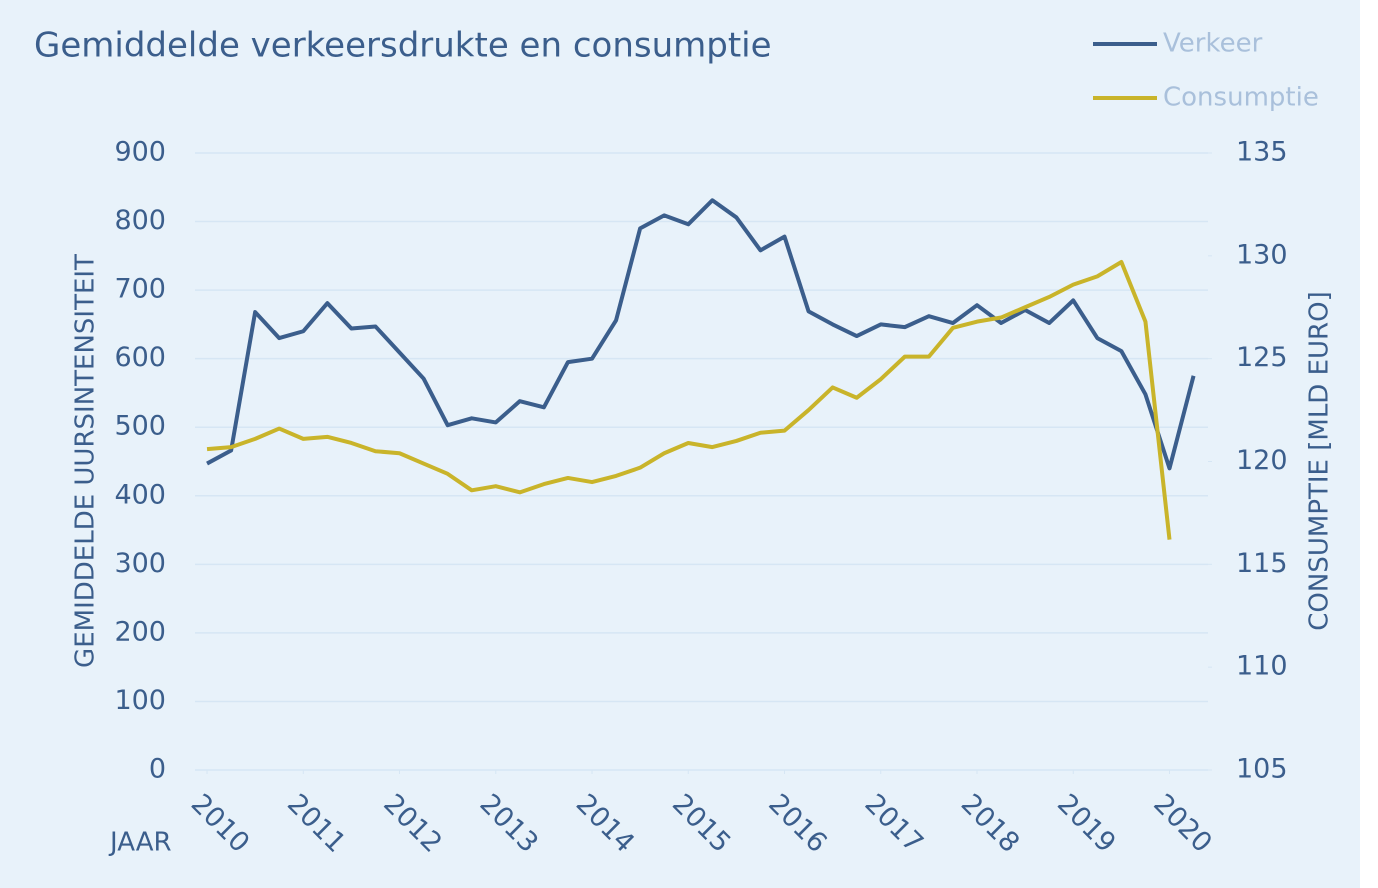 This screenshot has height=888, width=1378. I want to click on legend-label: Verkeer, so click(1213, 44).